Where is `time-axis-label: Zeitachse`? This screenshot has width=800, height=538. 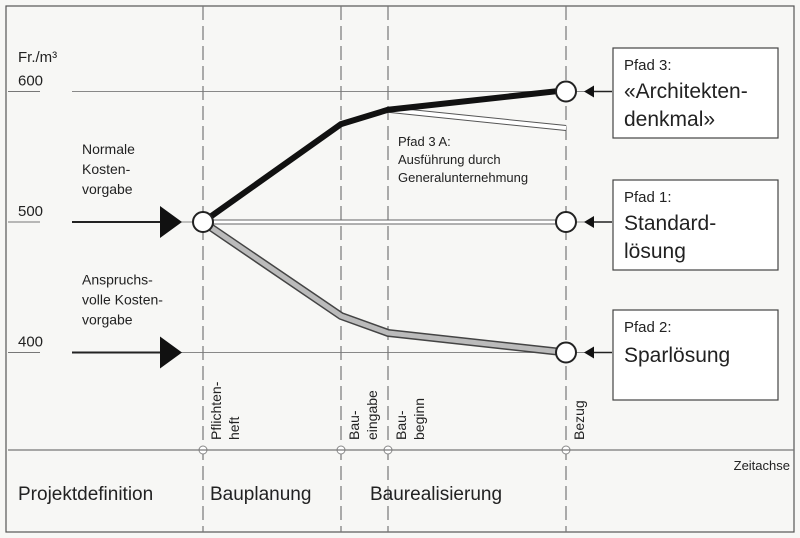 time-axis-label: Zeitachse is located at coordinates (762, 465).